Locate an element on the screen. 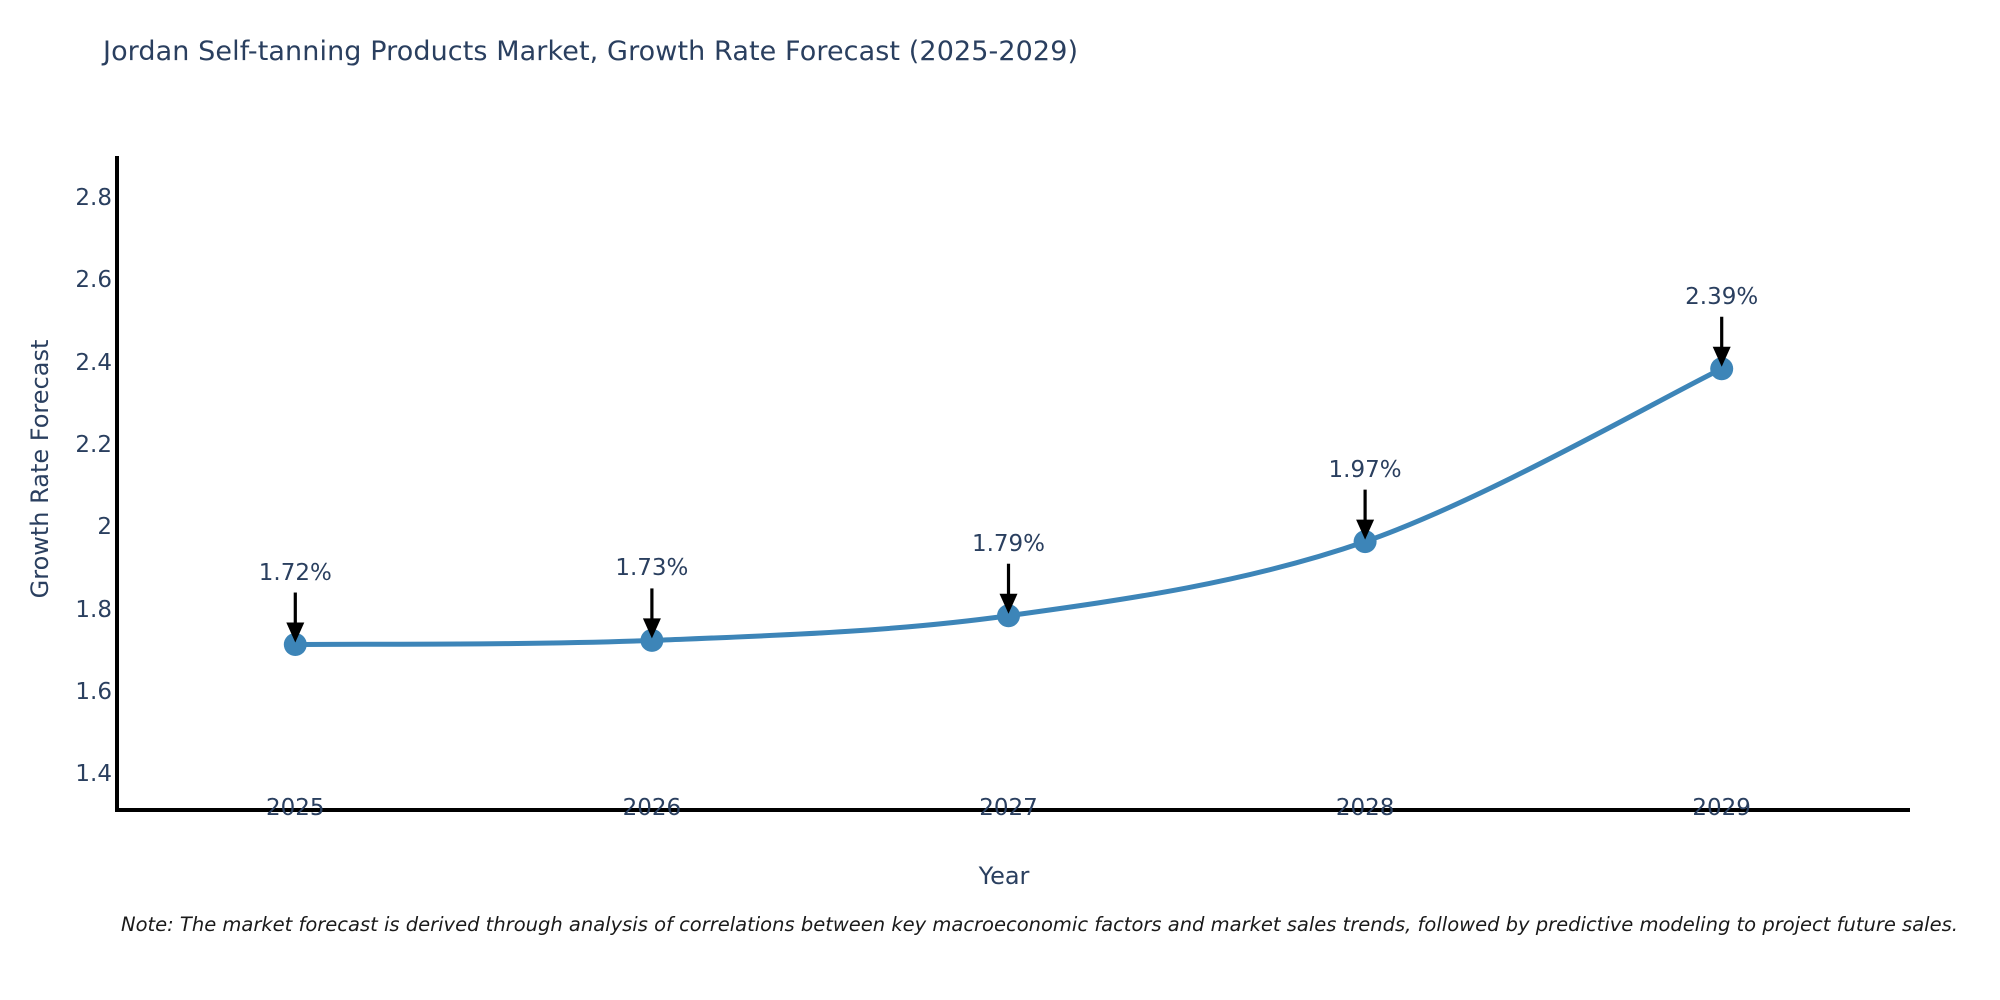  x-axis-title-label: Year is located at coordinates (1004, 876).